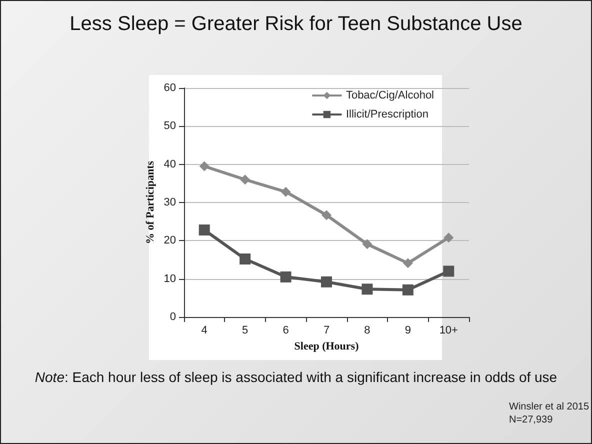 The height and width of the screenshot is (444, 592). What do you see at coordinates (407, 330) in the screenshot?
I see `x-tick-label: 9` at bounding box center [407, 330].